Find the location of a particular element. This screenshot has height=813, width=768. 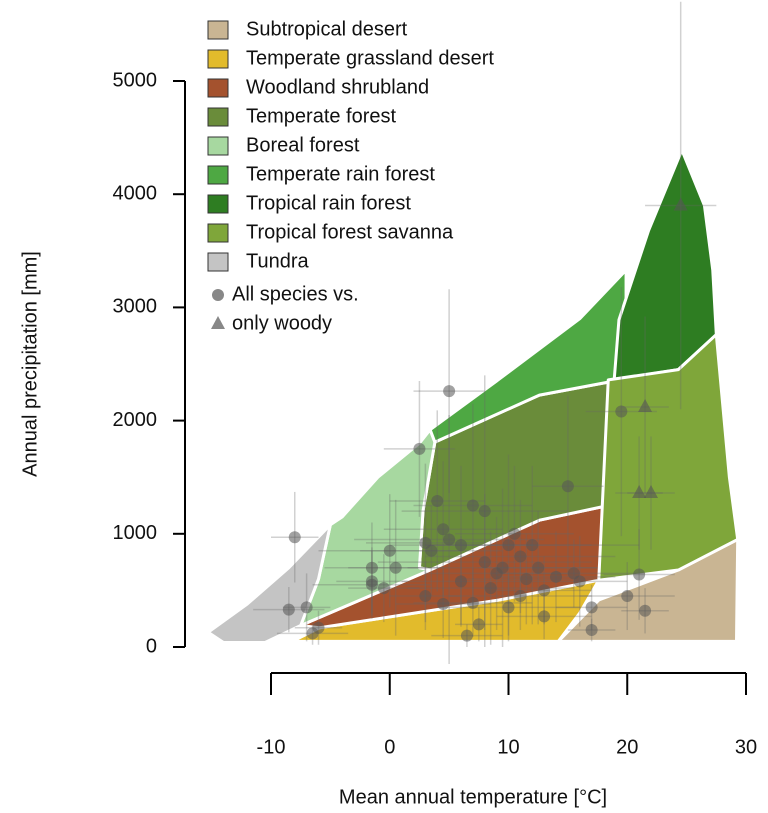

x-tick-label: 20 is located at coordinates (627, 747).